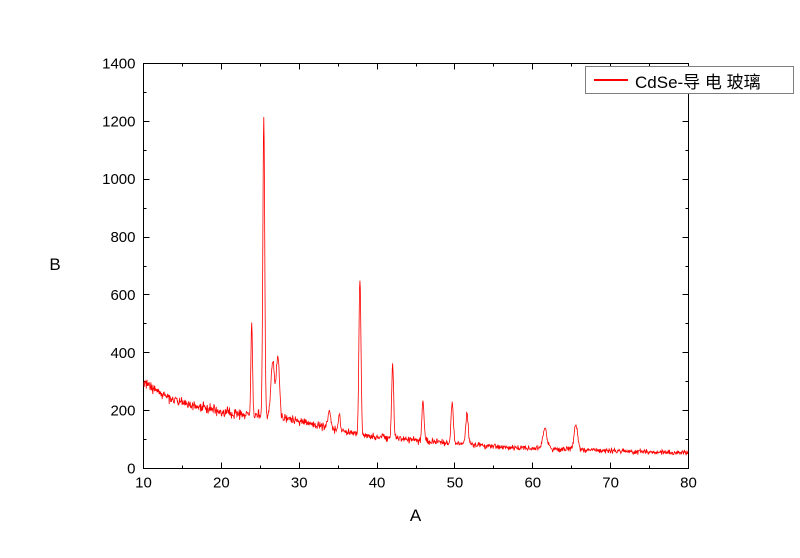  I want to click on x-tick-label: 70, so click(610, 483).